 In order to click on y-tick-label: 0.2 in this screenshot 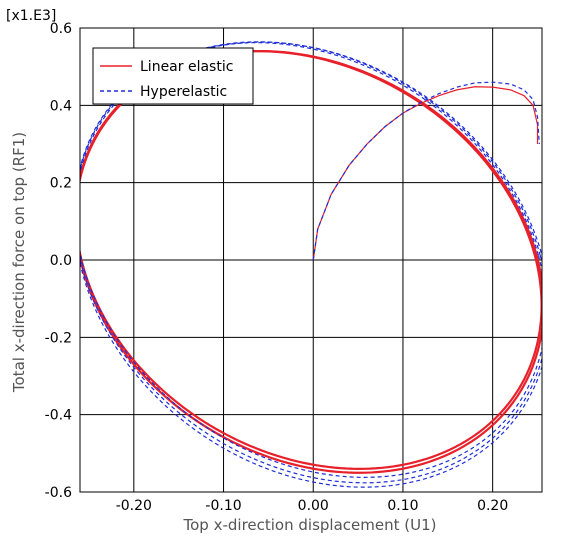, I will do `click(61, 184)`.